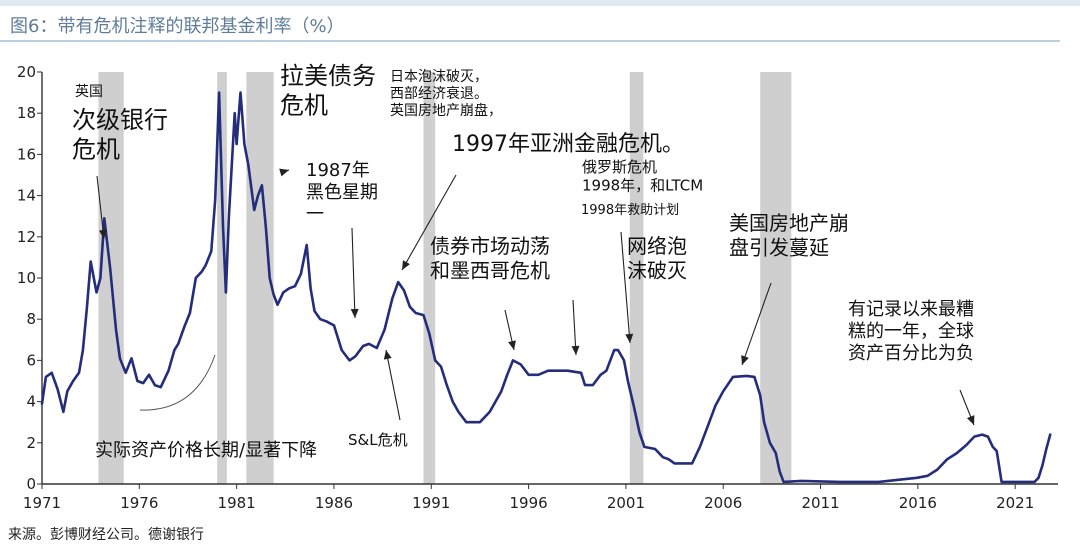  Describe the element at coordinates (42, 503) in the screenshot. I see `x-tick-label: 1971` at that location.